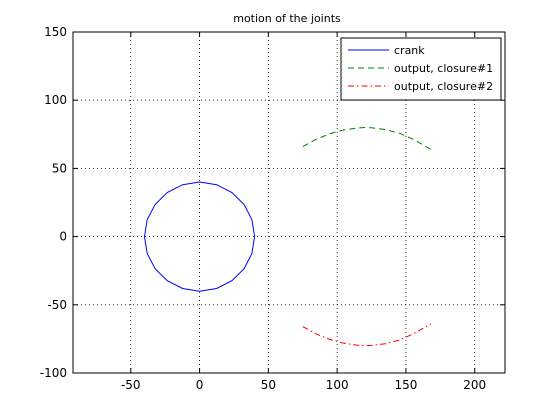  I want to click on x-tick-label: 150, so click(405, 385).